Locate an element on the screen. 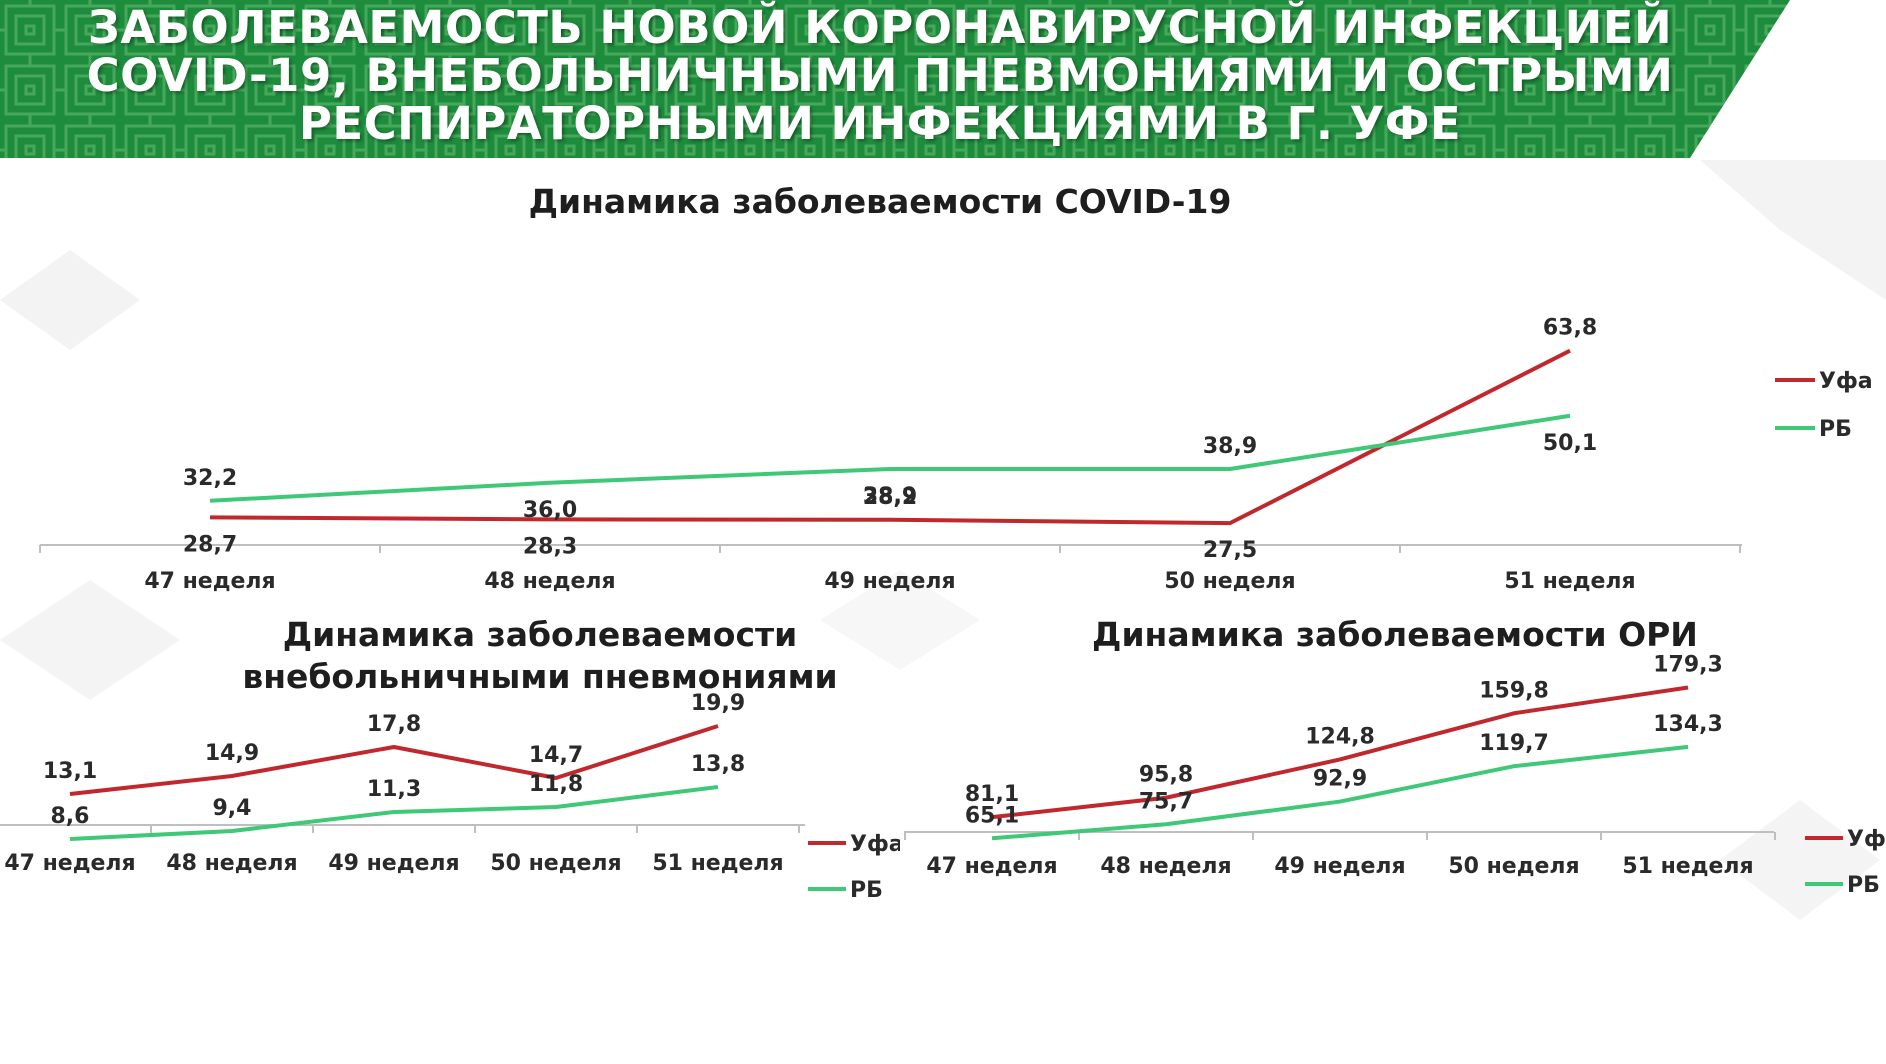 This screenshot has height=1064, width=1886. data-label: 28,2 is located at coordinates (890, 497).